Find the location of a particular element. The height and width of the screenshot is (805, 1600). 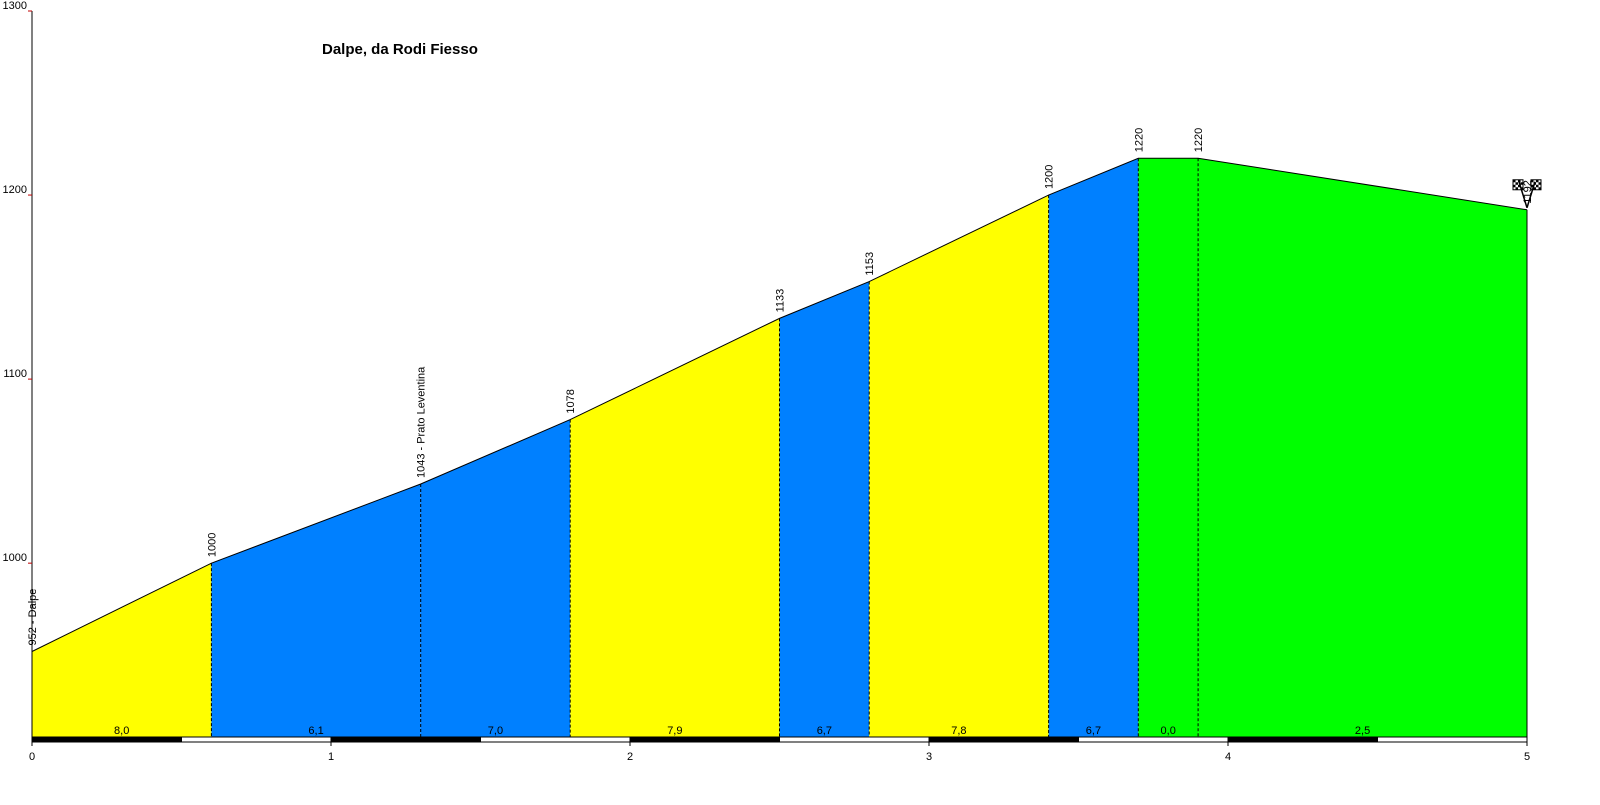

point-label-8: 1220 is located at coordinates (1199, 140).